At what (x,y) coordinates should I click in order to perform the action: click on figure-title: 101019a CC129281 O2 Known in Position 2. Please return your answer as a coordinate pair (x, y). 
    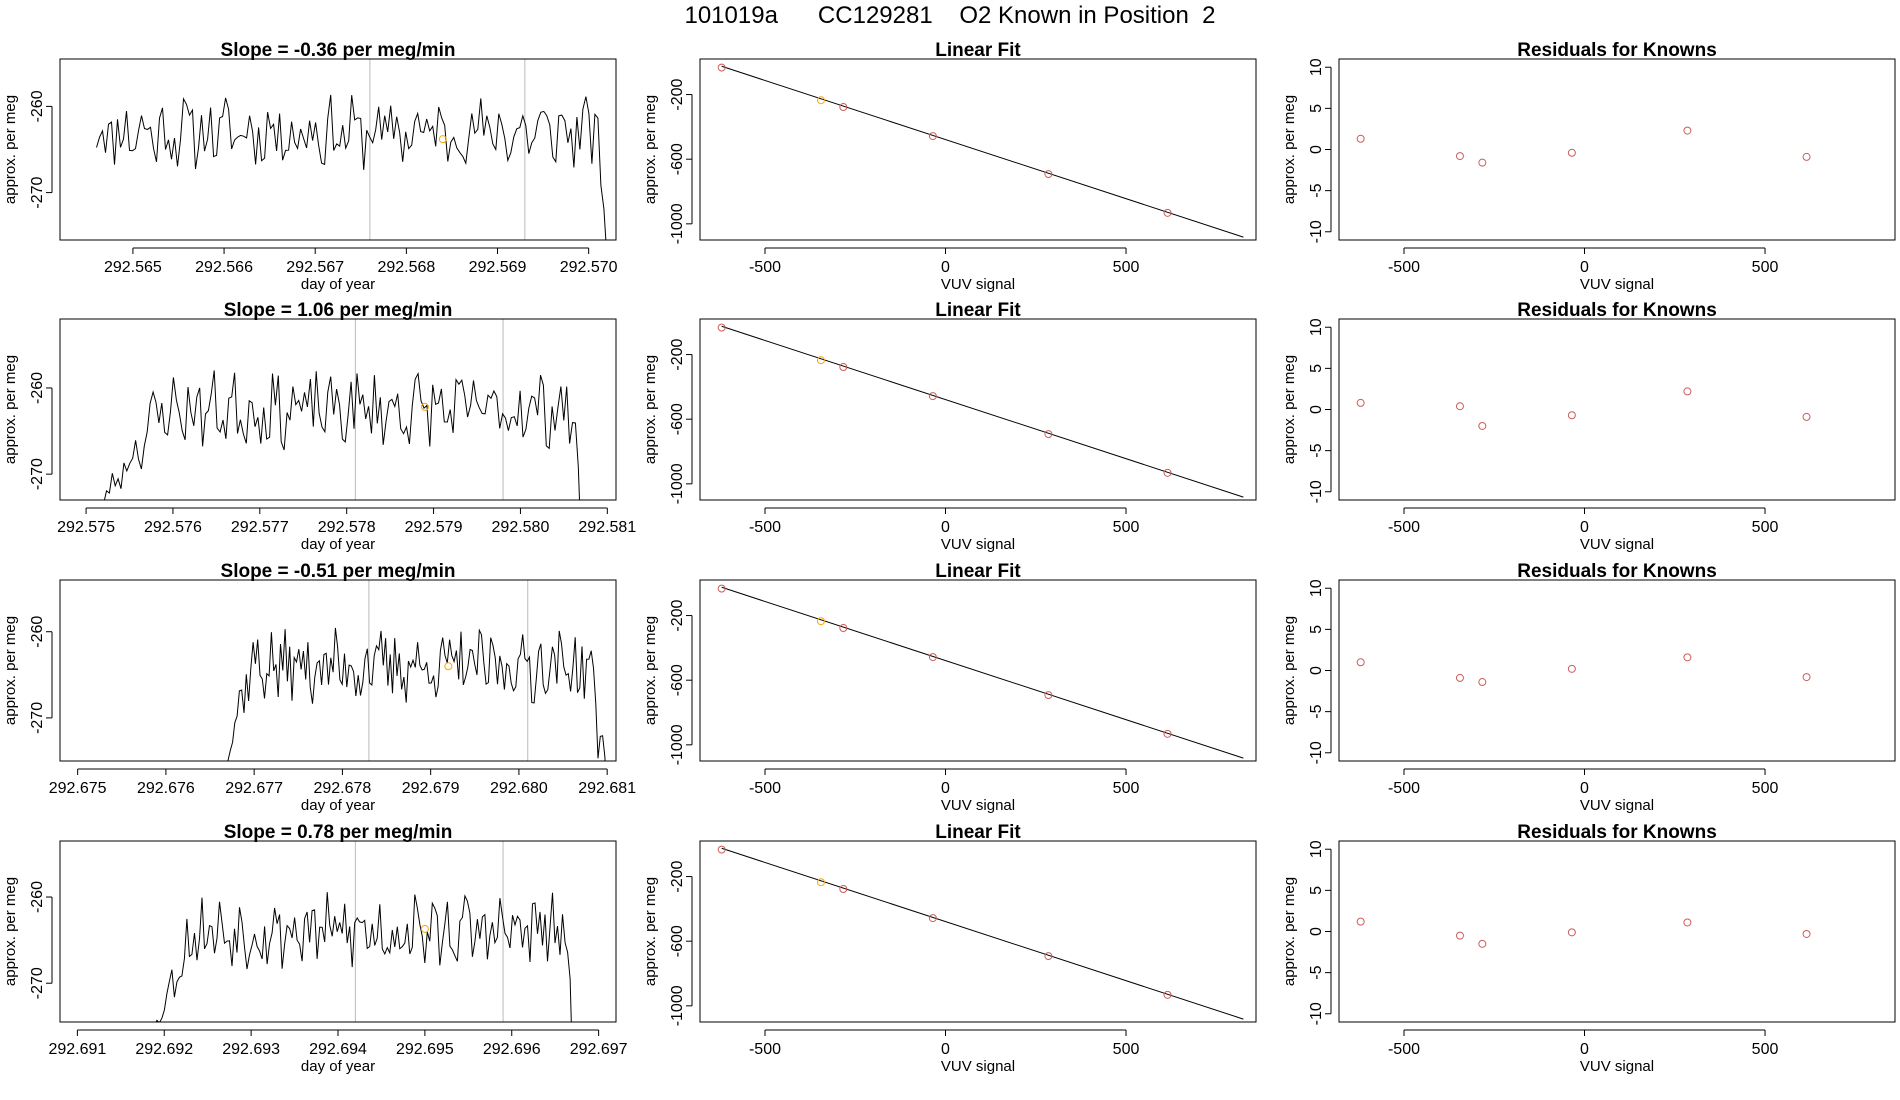
    Looking at the image, I should click on (950, 15).